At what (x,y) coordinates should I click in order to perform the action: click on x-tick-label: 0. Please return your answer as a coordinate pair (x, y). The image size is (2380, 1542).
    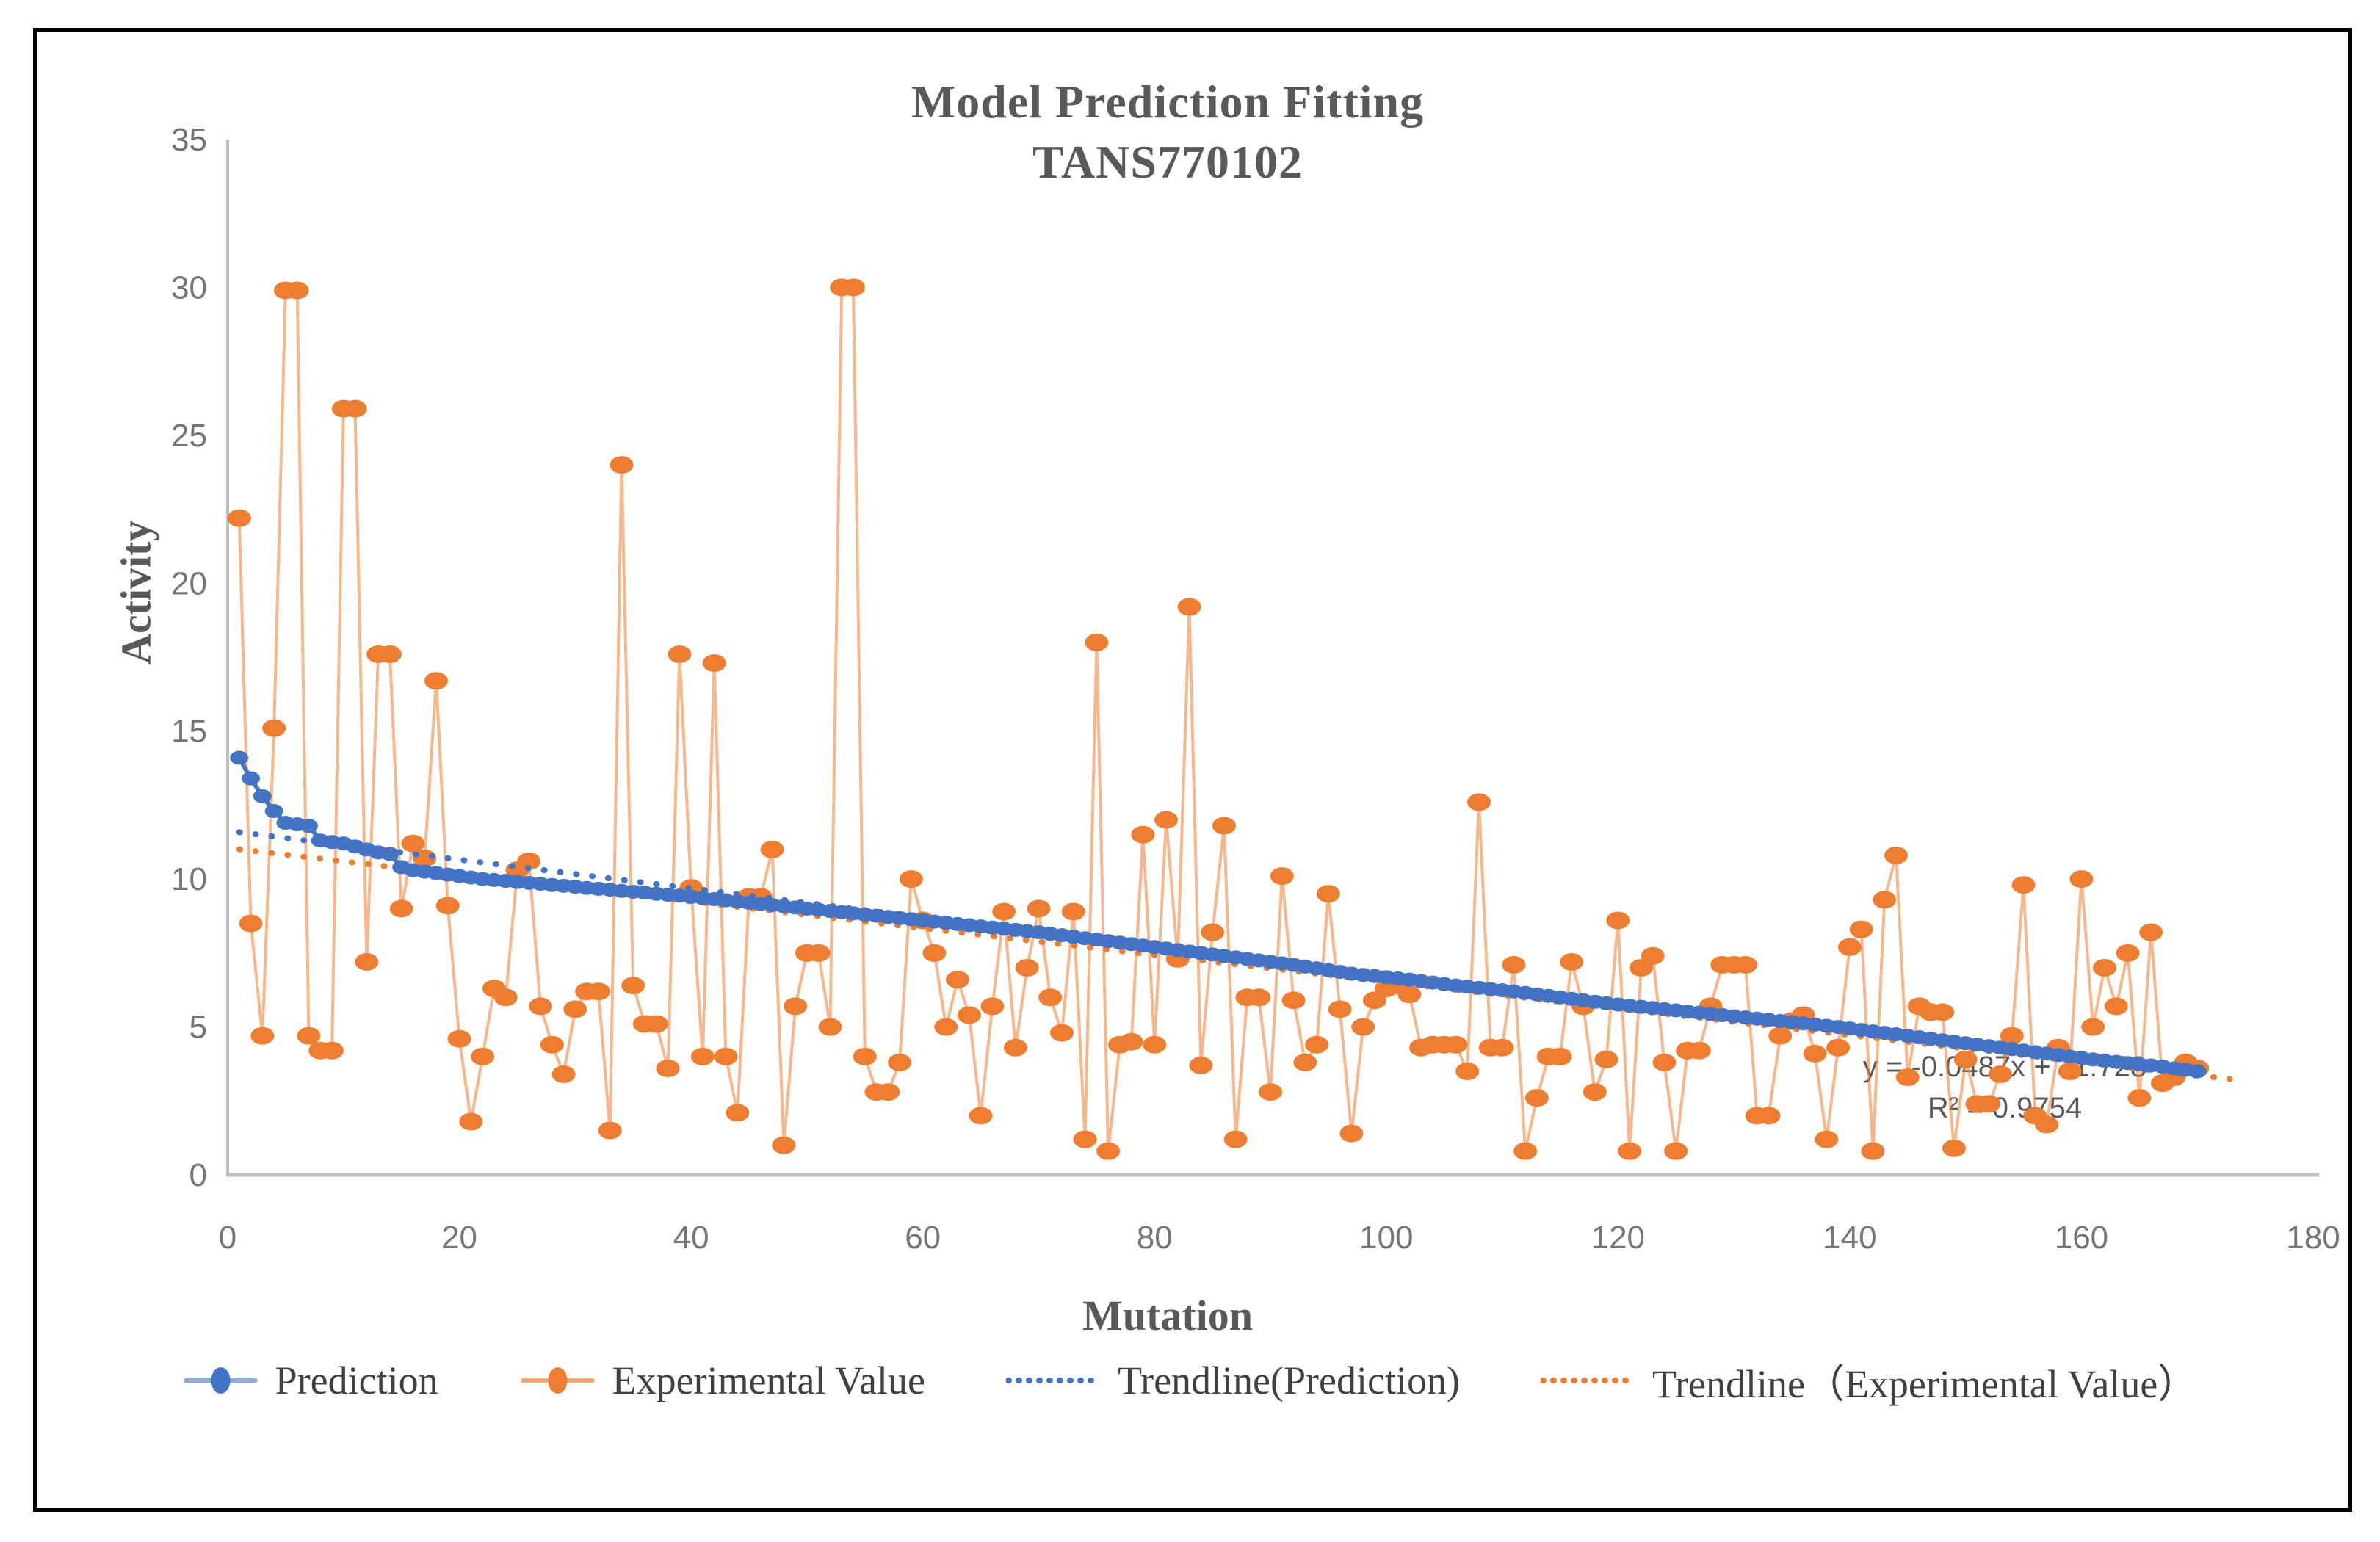
    Looking at the image, I should click on (227, 1238).